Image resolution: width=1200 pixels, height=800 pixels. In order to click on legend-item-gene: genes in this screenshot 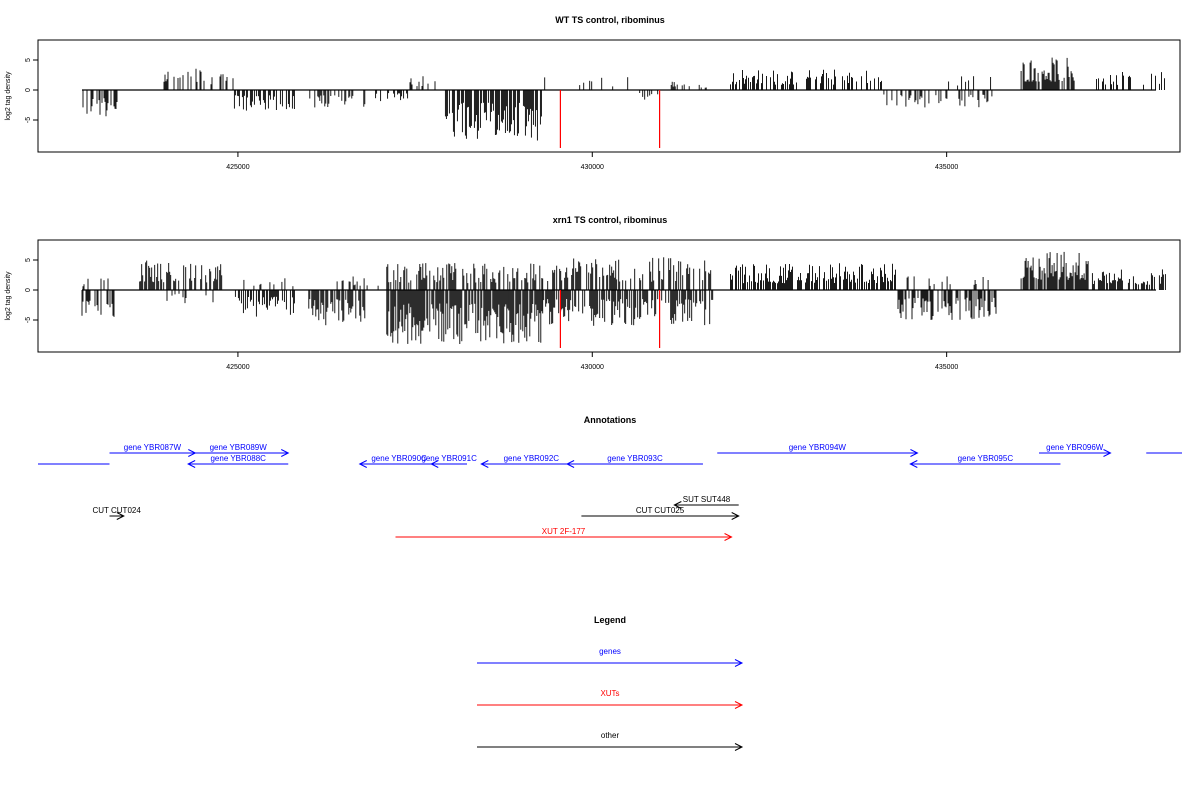, I will do `click(610, 657)`.